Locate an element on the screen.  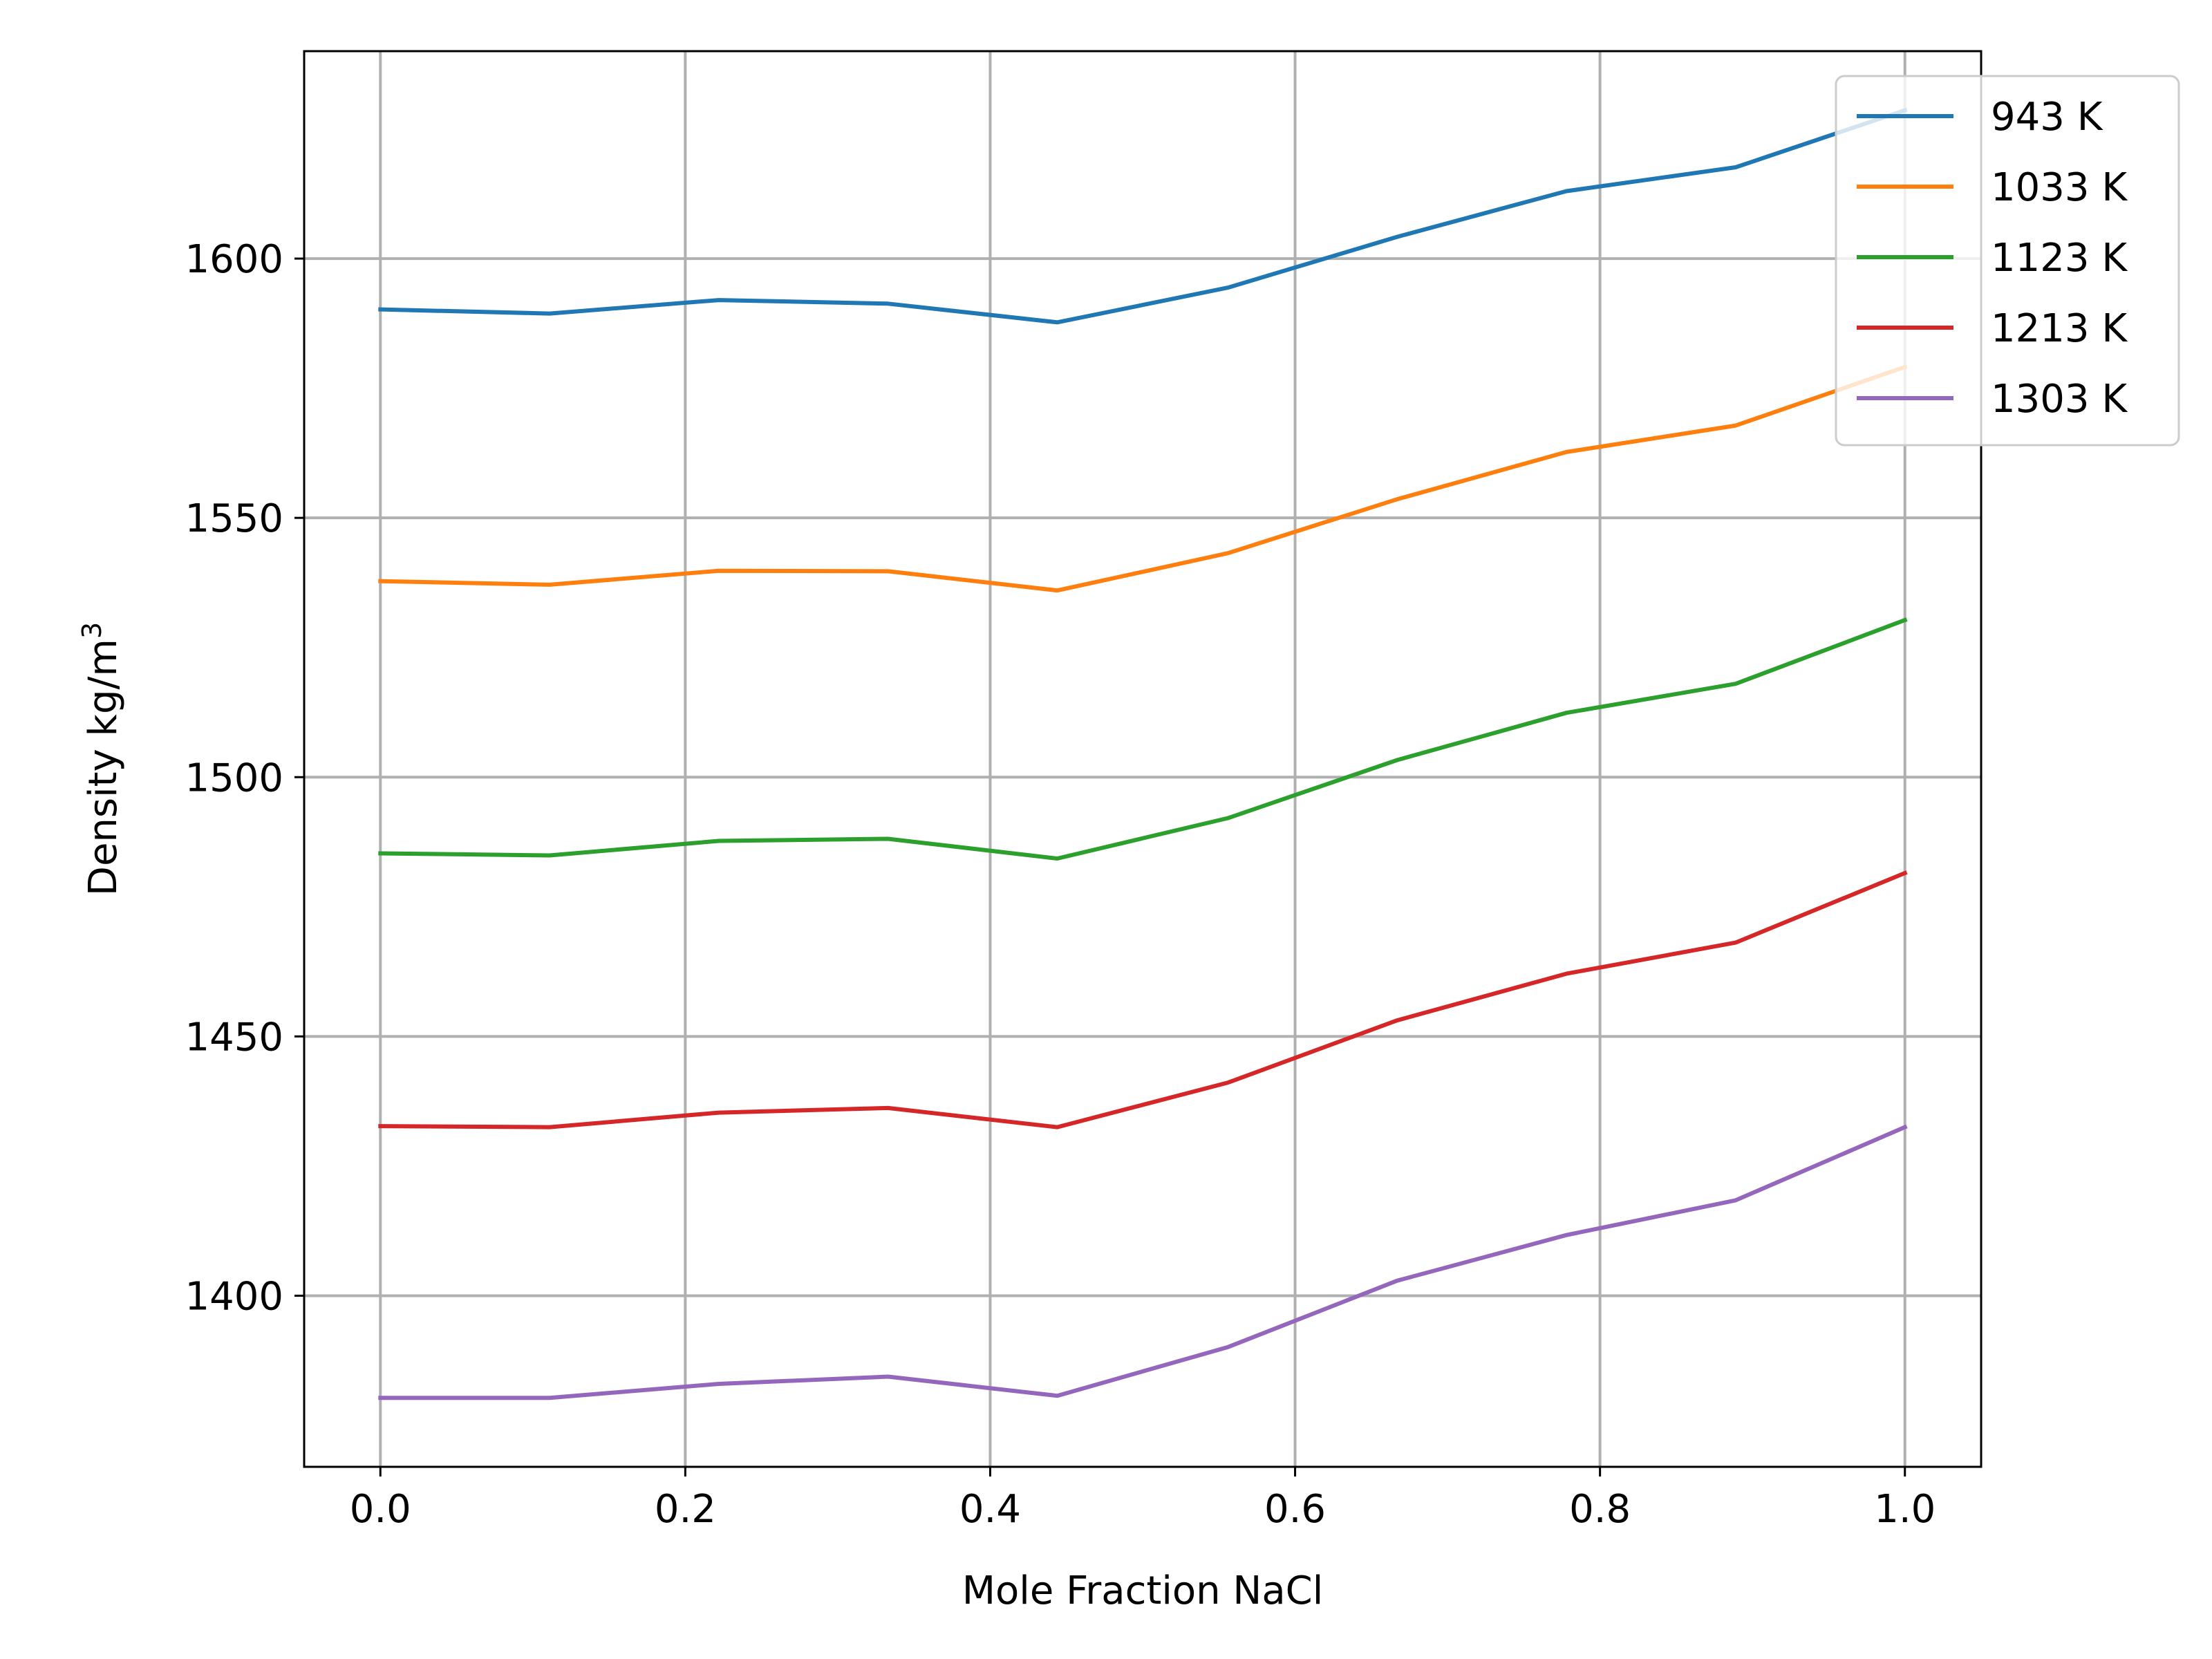
x-axis-label: Mole Fraction NaCl is located at coordinates (1143, 1591).